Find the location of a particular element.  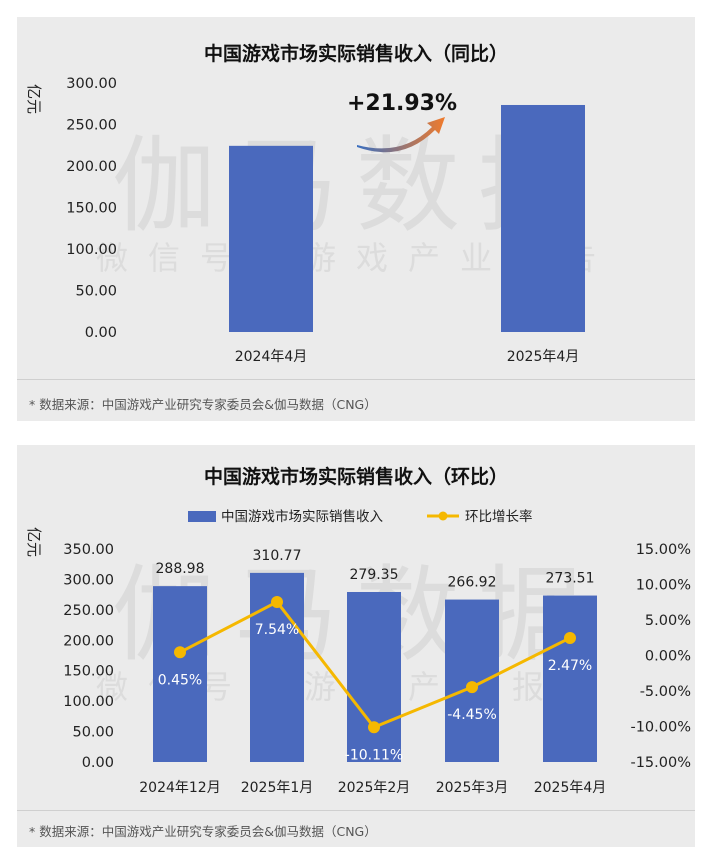

x-tick-label: 2025年3月 is located at coordinates (472, 788).